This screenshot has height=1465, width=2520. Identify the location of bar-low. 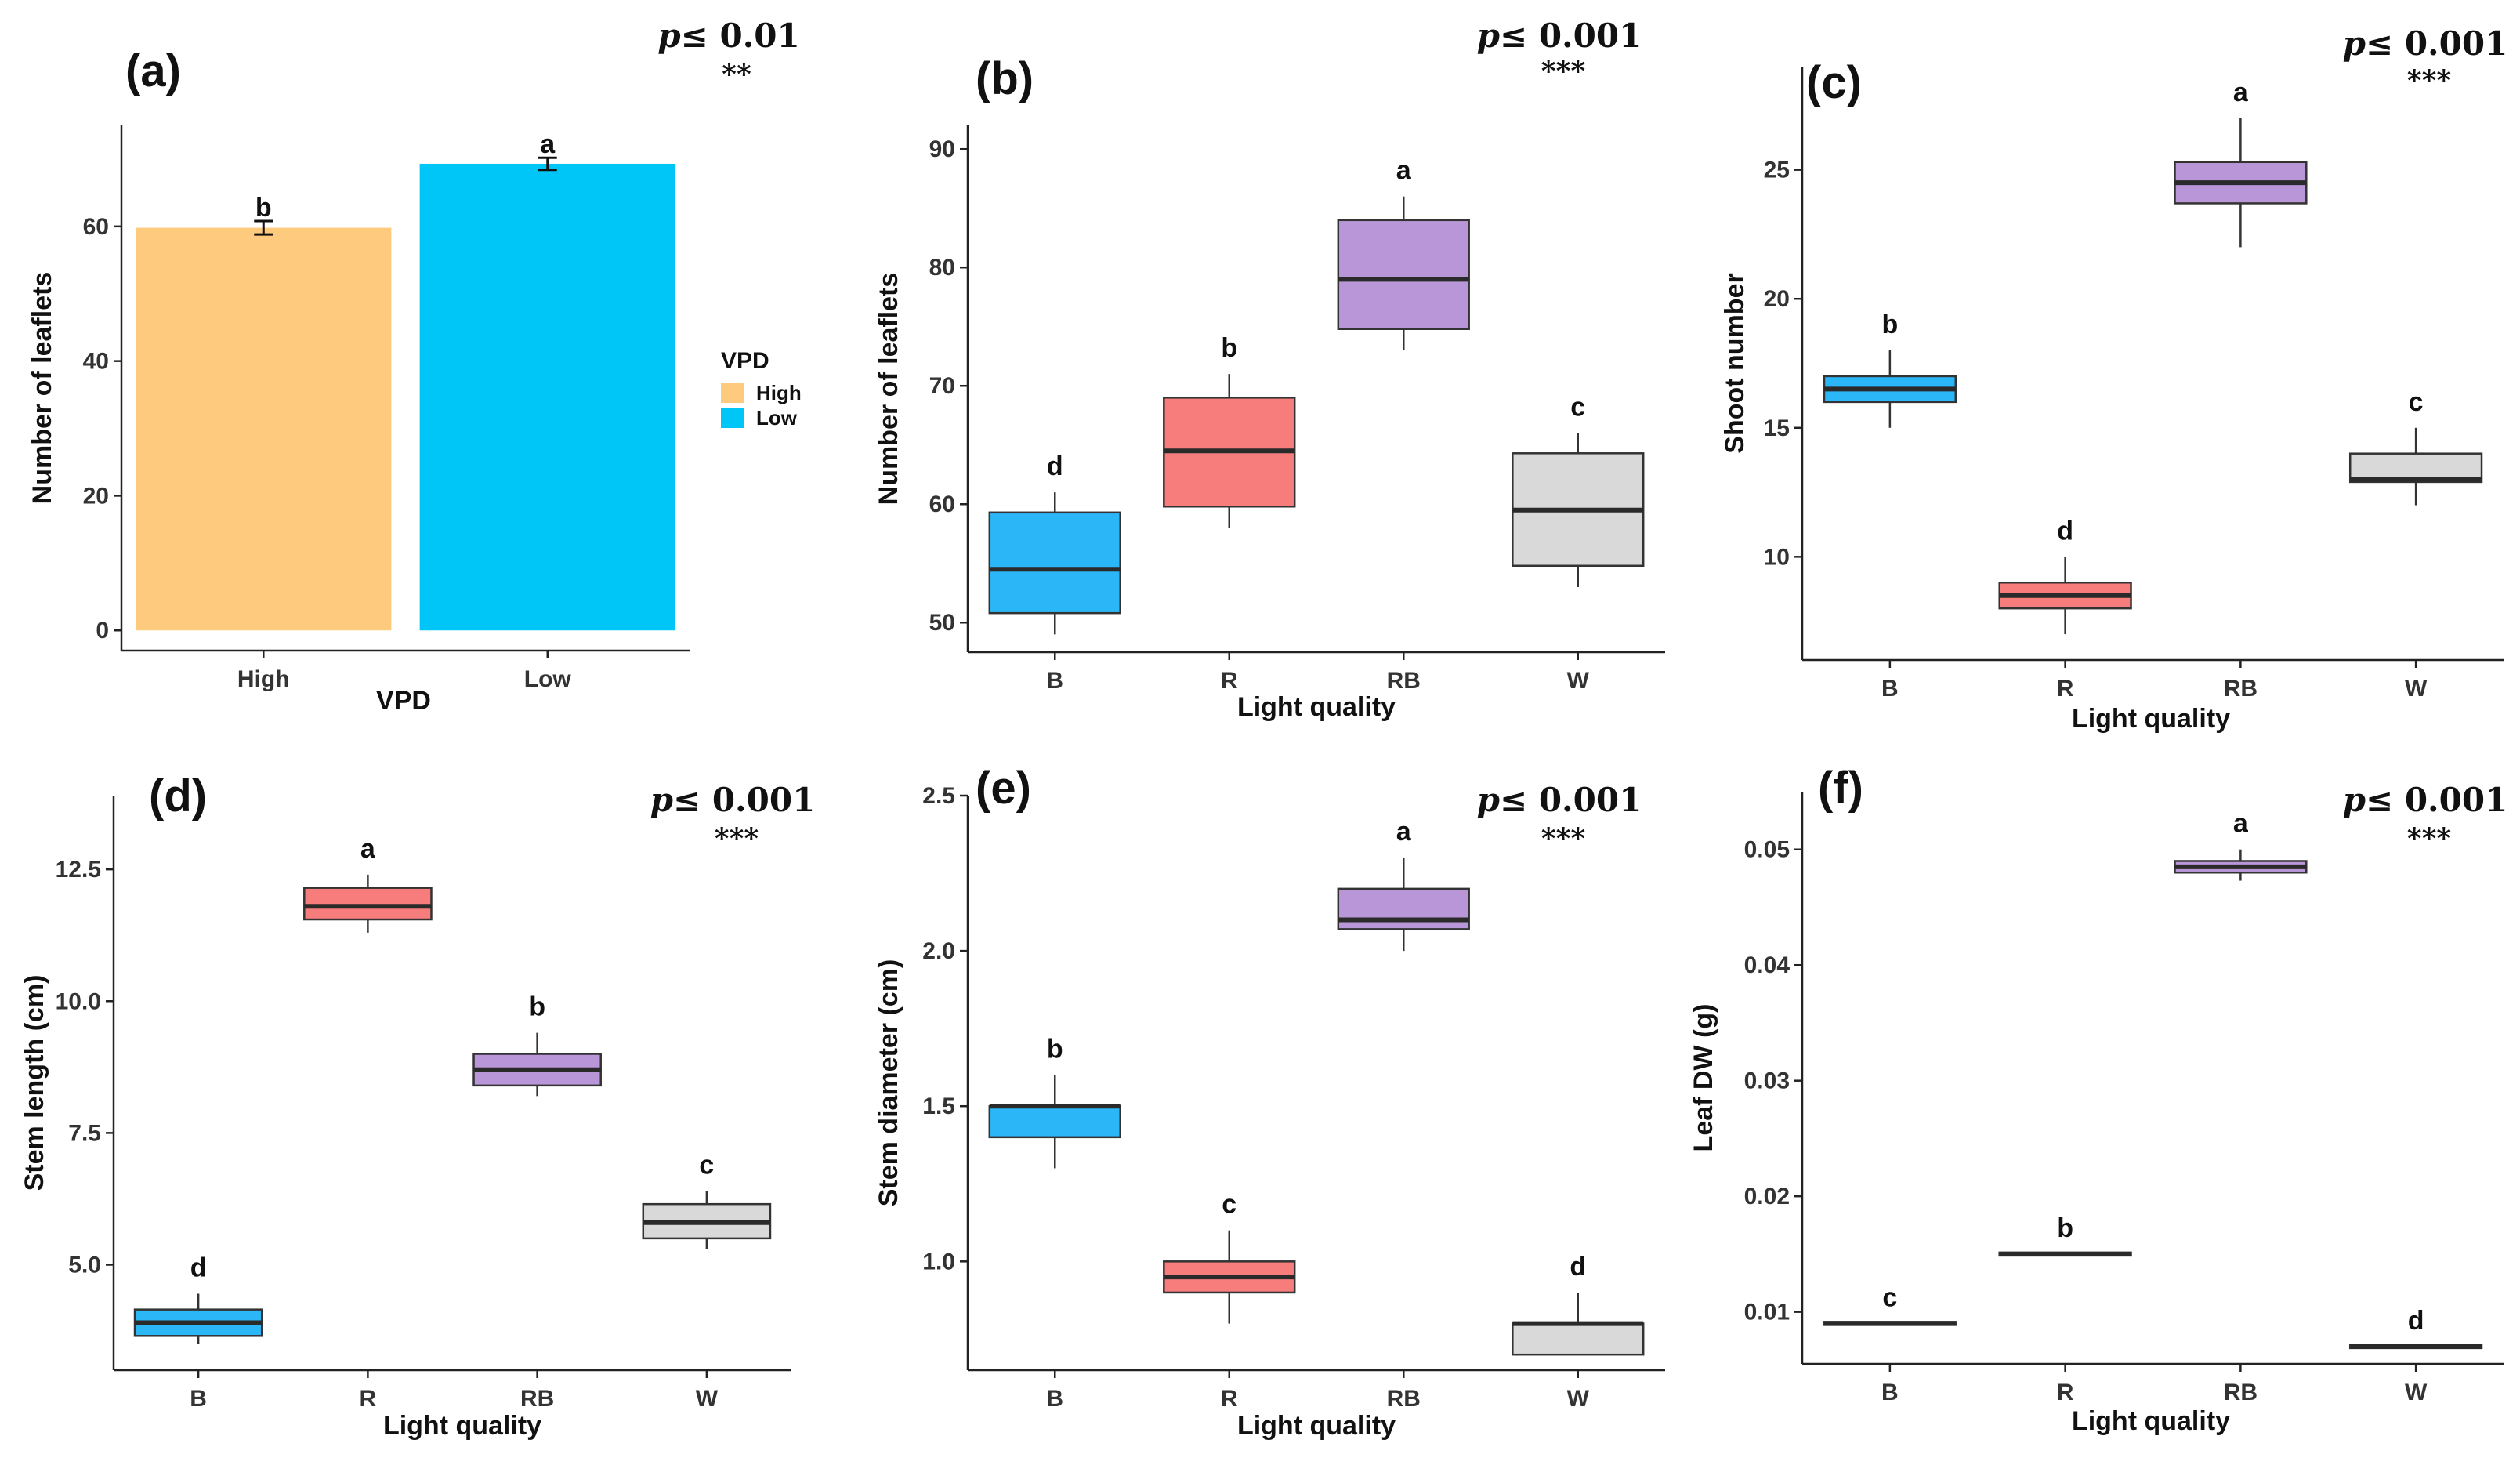
(547, 397).